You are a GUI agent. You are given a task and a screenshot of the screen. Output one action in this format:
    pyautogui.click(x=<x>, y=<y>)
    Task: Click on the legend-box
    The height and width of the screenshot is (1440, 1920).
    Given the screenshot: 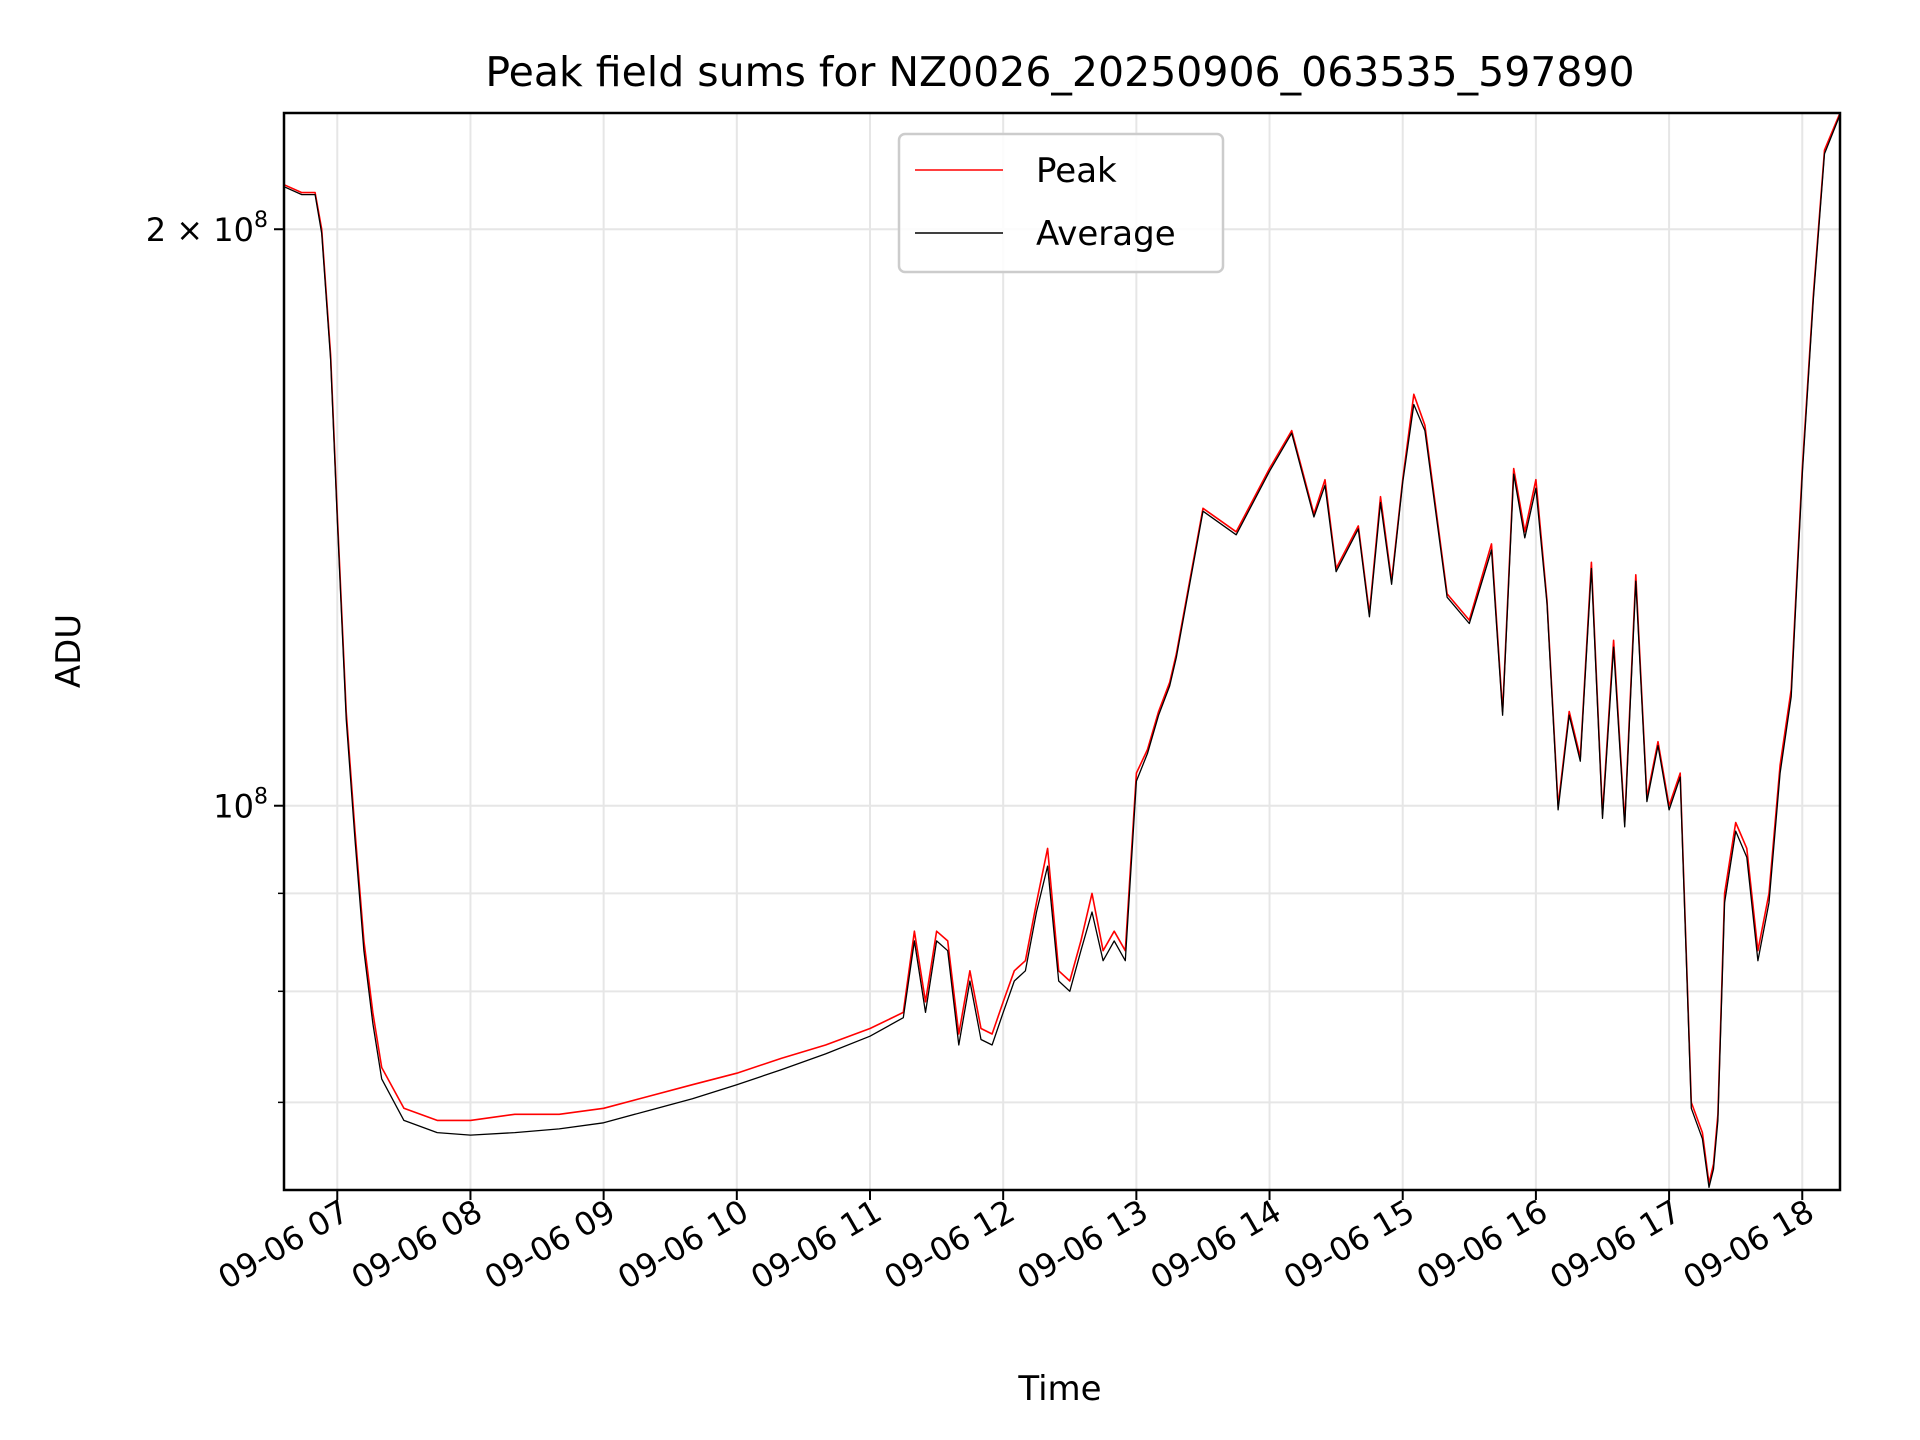 What is the action you would take?
    pyautogui.click(x=1061, y=203)
    